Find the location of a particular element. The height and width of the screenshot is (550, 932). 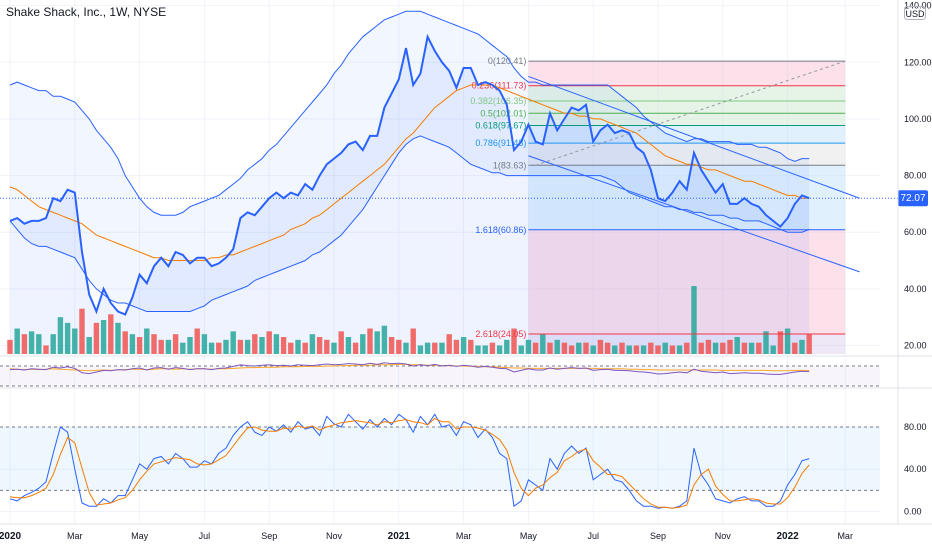

last-price-label: 72.07 is located at coordinates (912, 198).